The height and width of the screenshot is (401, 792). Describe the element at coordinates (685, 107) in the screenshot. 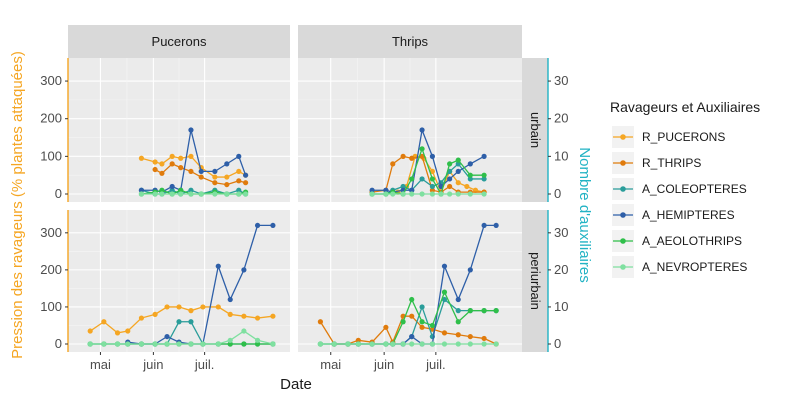

I see `legend-title: Ravageurs et Auxiliaires` at that location.